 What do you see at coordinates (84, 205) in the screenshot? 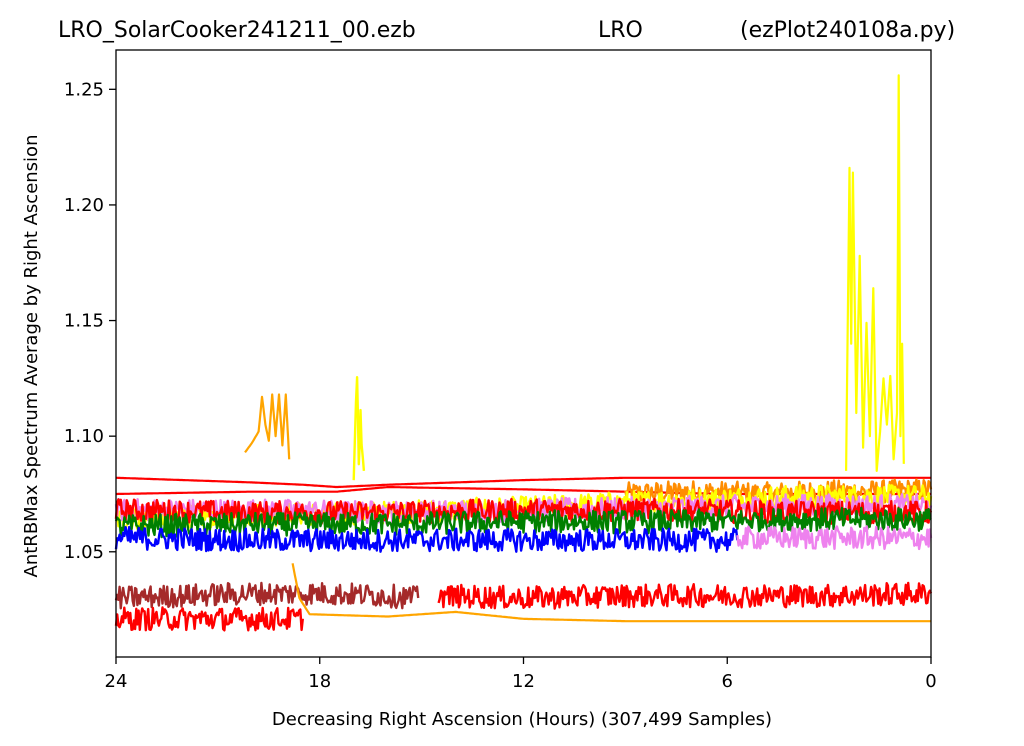
I see `y-tick-label: 1.20` at bounding box center [84, 205].